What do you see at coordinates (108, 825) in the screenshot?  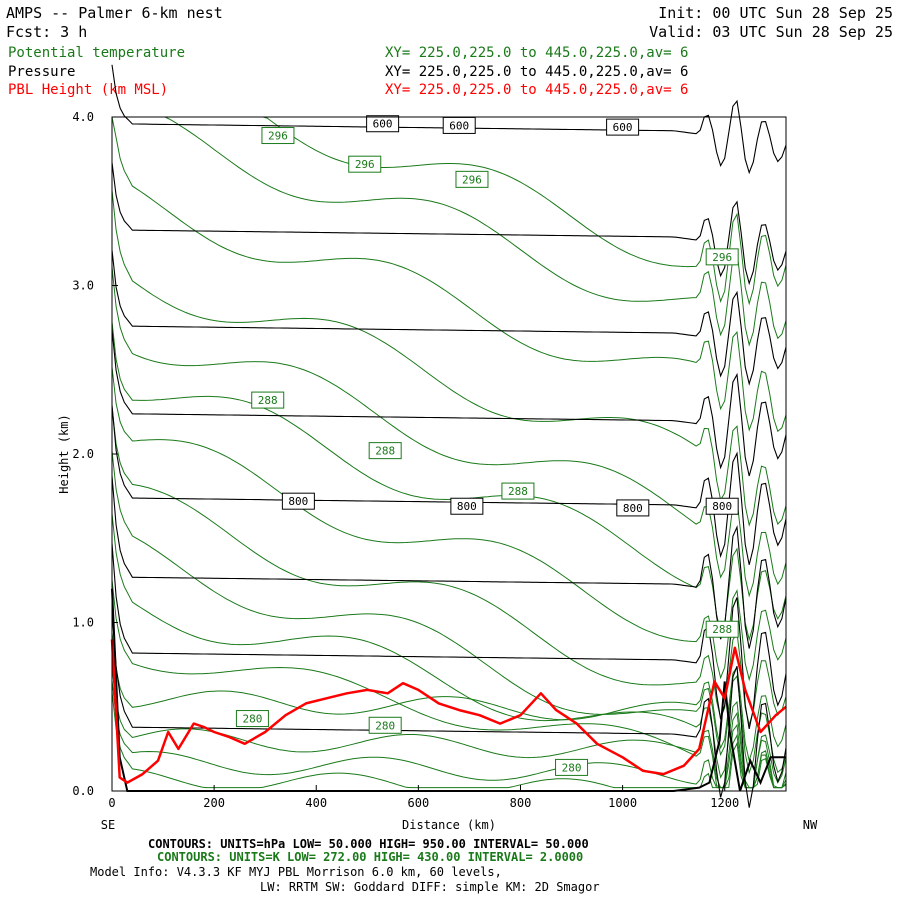 I see `x-end-label-left: SE` at bounding box center [108, 825].